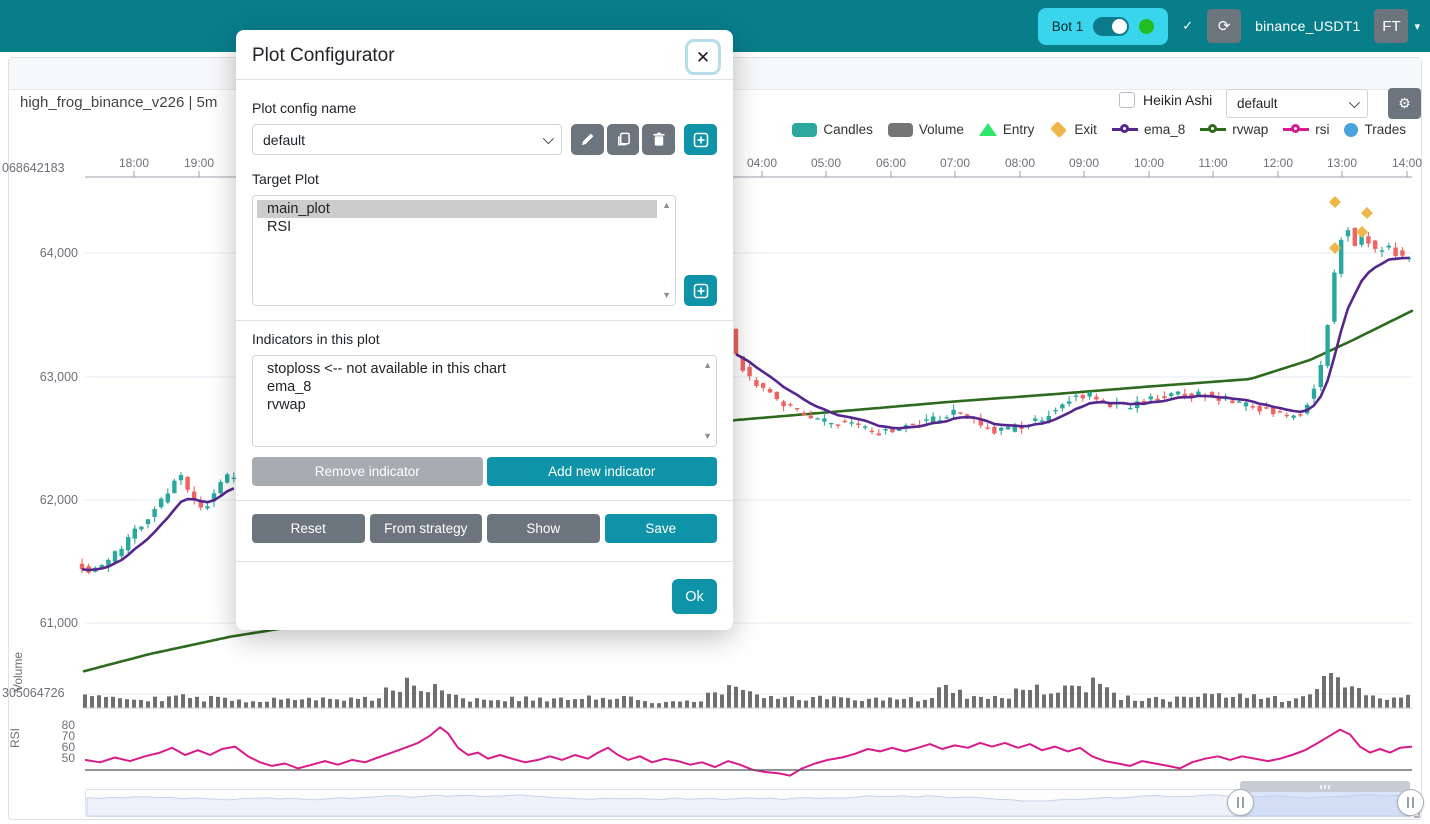 The height and width of the screenshot is (824, 1430). What do you see at coordinates (285, 179) in the screenshot?
I see `target-plot-label: Target Plot` at bounding box center [285, 179].